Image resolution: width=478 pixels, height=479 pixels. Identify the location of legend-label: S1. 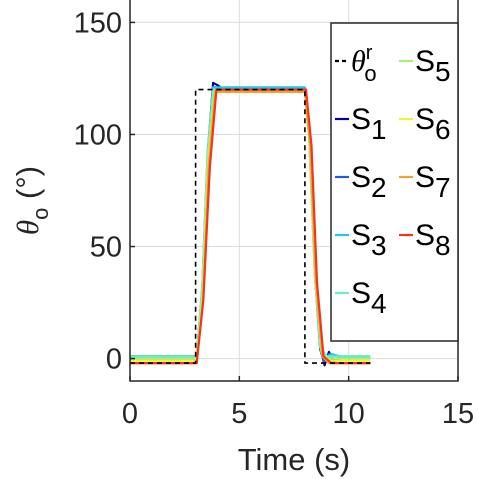
(369, 124).